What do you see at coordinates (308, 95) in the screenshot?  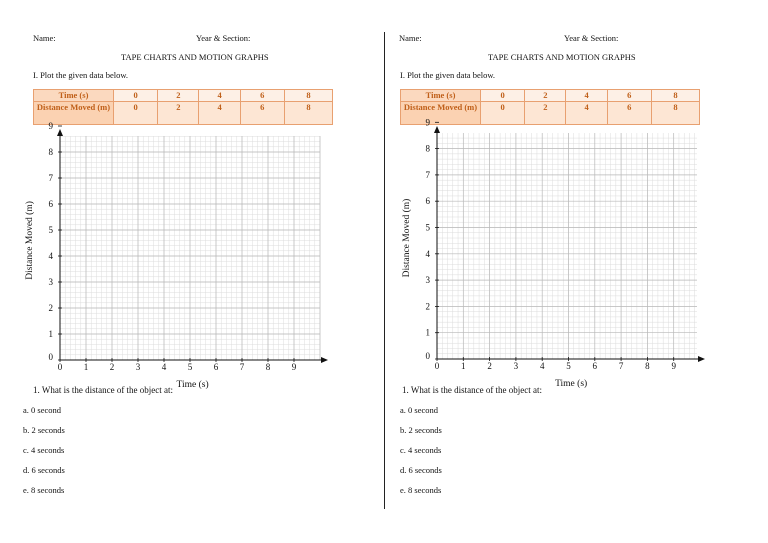 I see `time-cell: 8` at bounding box center [308, 95].